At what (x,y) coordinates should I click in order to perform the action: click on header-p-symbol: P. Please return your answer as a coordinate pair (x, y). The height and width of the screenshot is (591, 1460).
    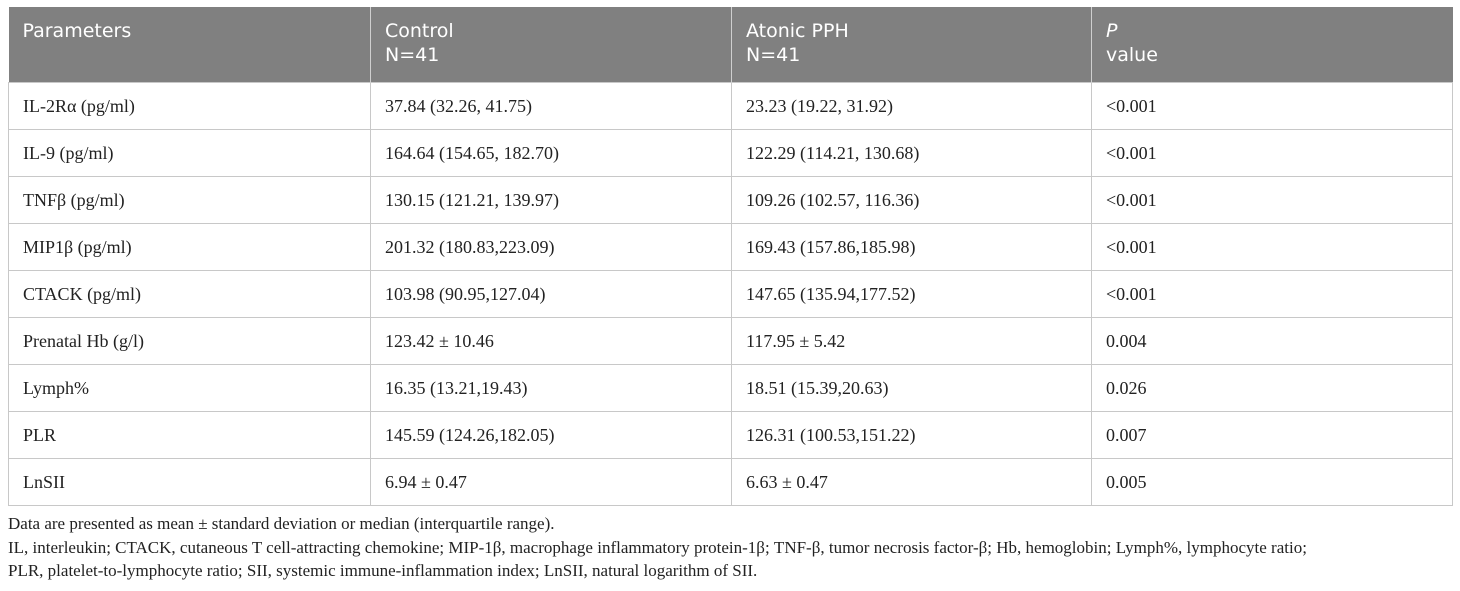
    Looking at the image, I should click on (1112, 31).